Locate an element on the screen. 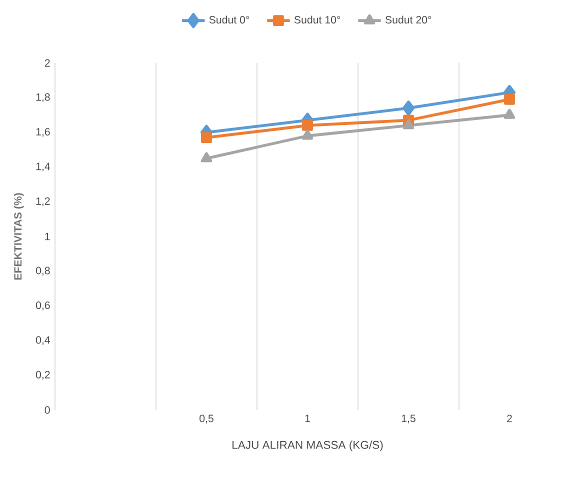  y-tick-label: 1 is located at coordinates (47, 236).